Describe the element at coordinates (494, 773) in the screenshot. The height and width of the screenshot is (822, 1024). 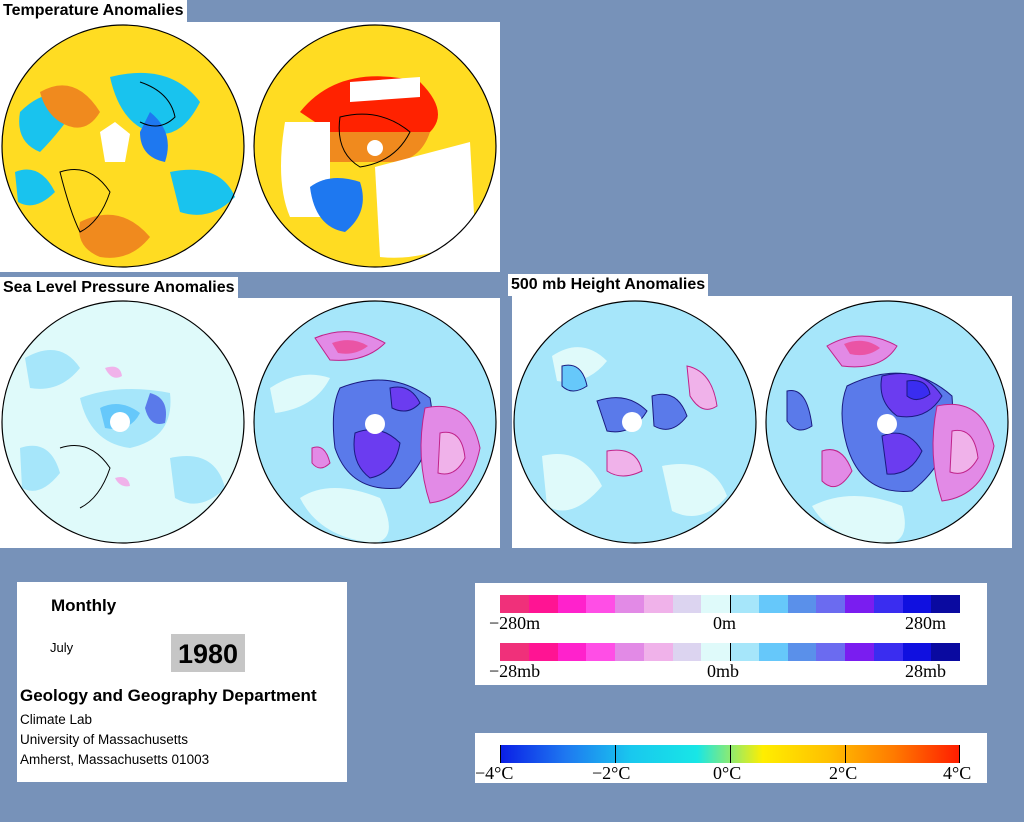
I see `temp-label-1: −4°C` at that location.